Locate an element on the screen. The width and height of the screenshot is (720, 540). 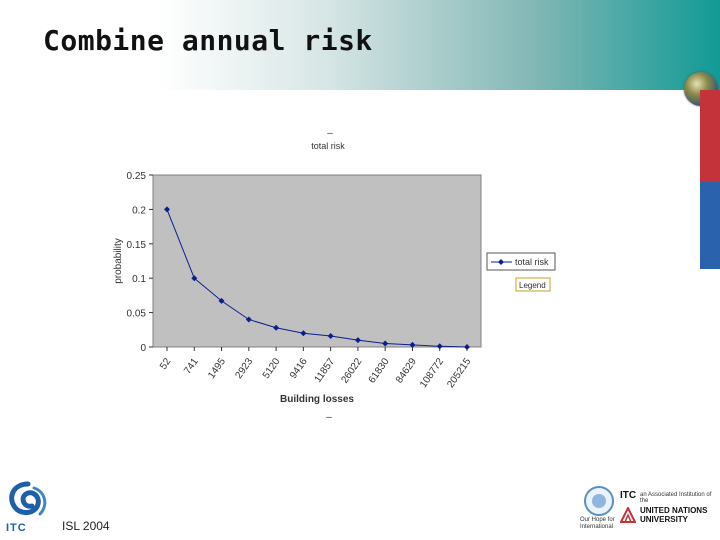
x-axis-label-mark: – is located at coordinates (329, 417).